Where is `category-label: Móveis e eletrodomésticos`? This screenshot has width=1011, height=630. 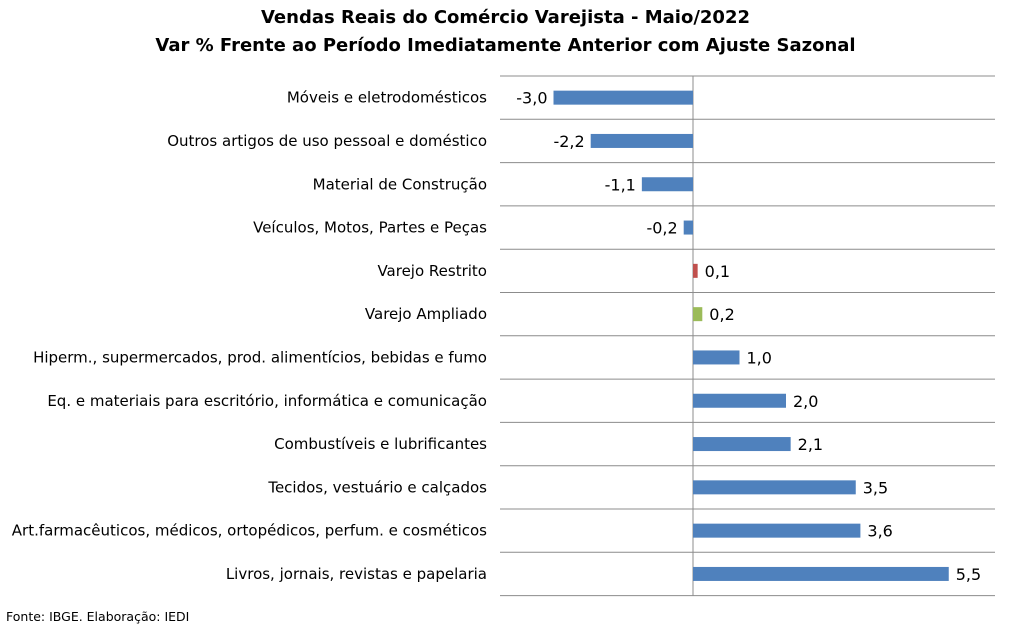 category-label: Móveis e eletrodomésticos is located at coordinates (387, 98).